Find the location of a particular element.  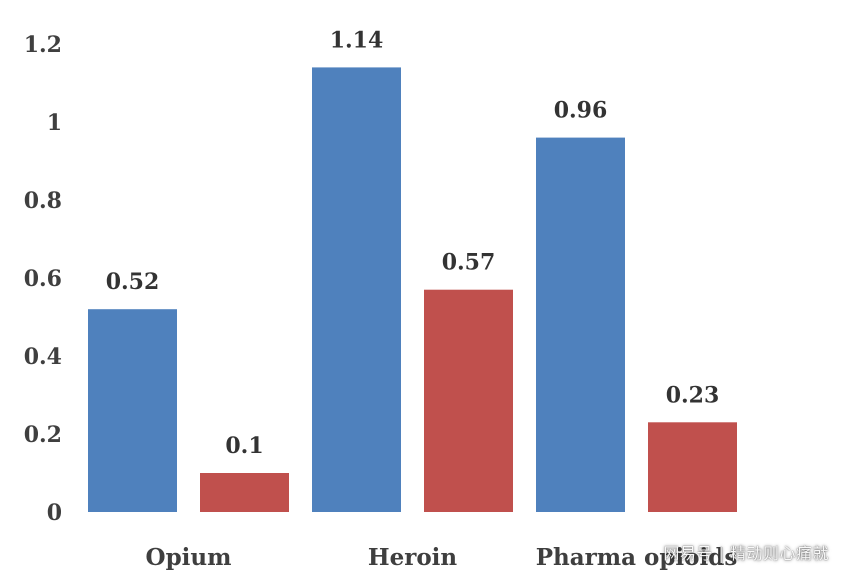

y-tick-label: 0 is located at coordinates (54, 513).